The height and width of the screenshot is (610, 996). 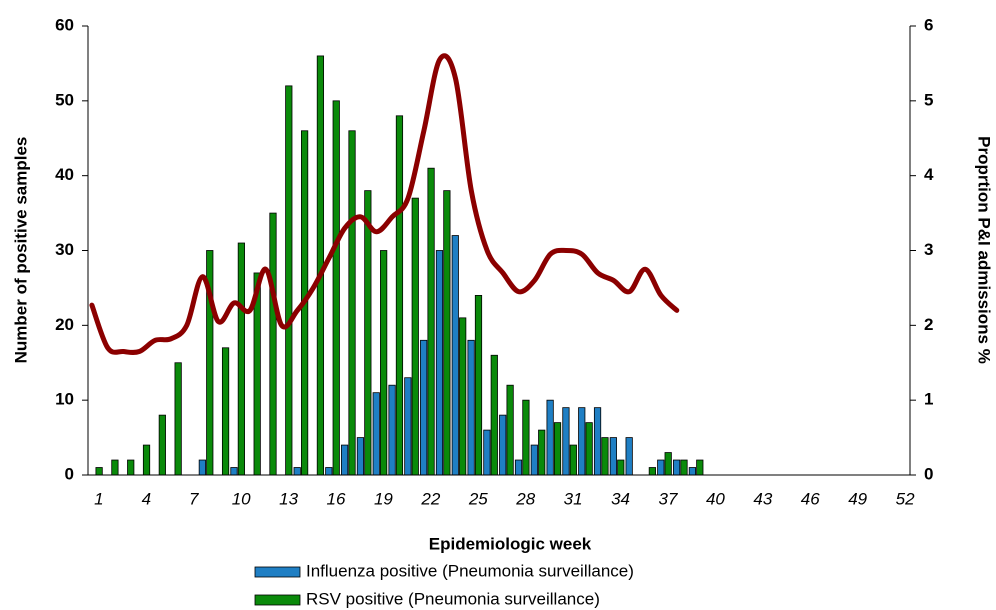 What do you see at coordinates (64, 249) in the screenshot?
I see `y-tick-label: 30` at bounding box center [64, 249].